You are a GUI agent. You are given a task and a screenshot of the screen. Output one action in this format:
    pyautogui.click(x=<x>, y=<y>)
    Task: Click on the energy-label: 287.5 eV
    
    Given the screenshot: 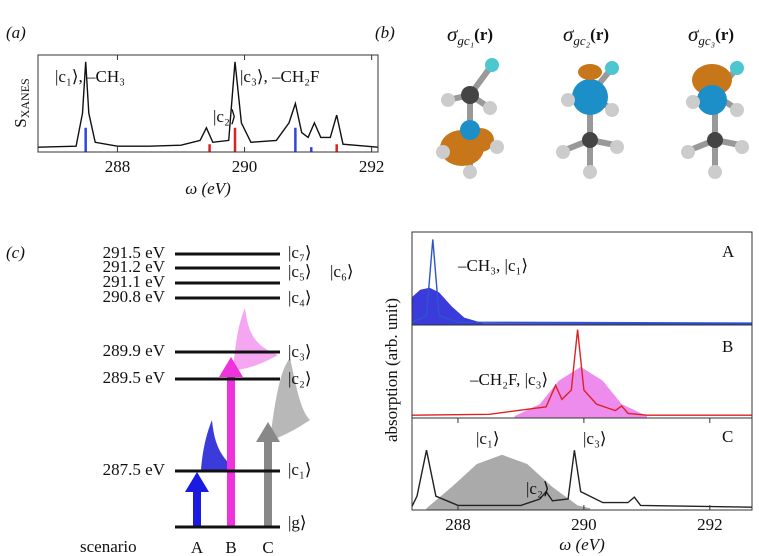 What is the action you would take?
    pyautogui.click(x=134, y=469)
    